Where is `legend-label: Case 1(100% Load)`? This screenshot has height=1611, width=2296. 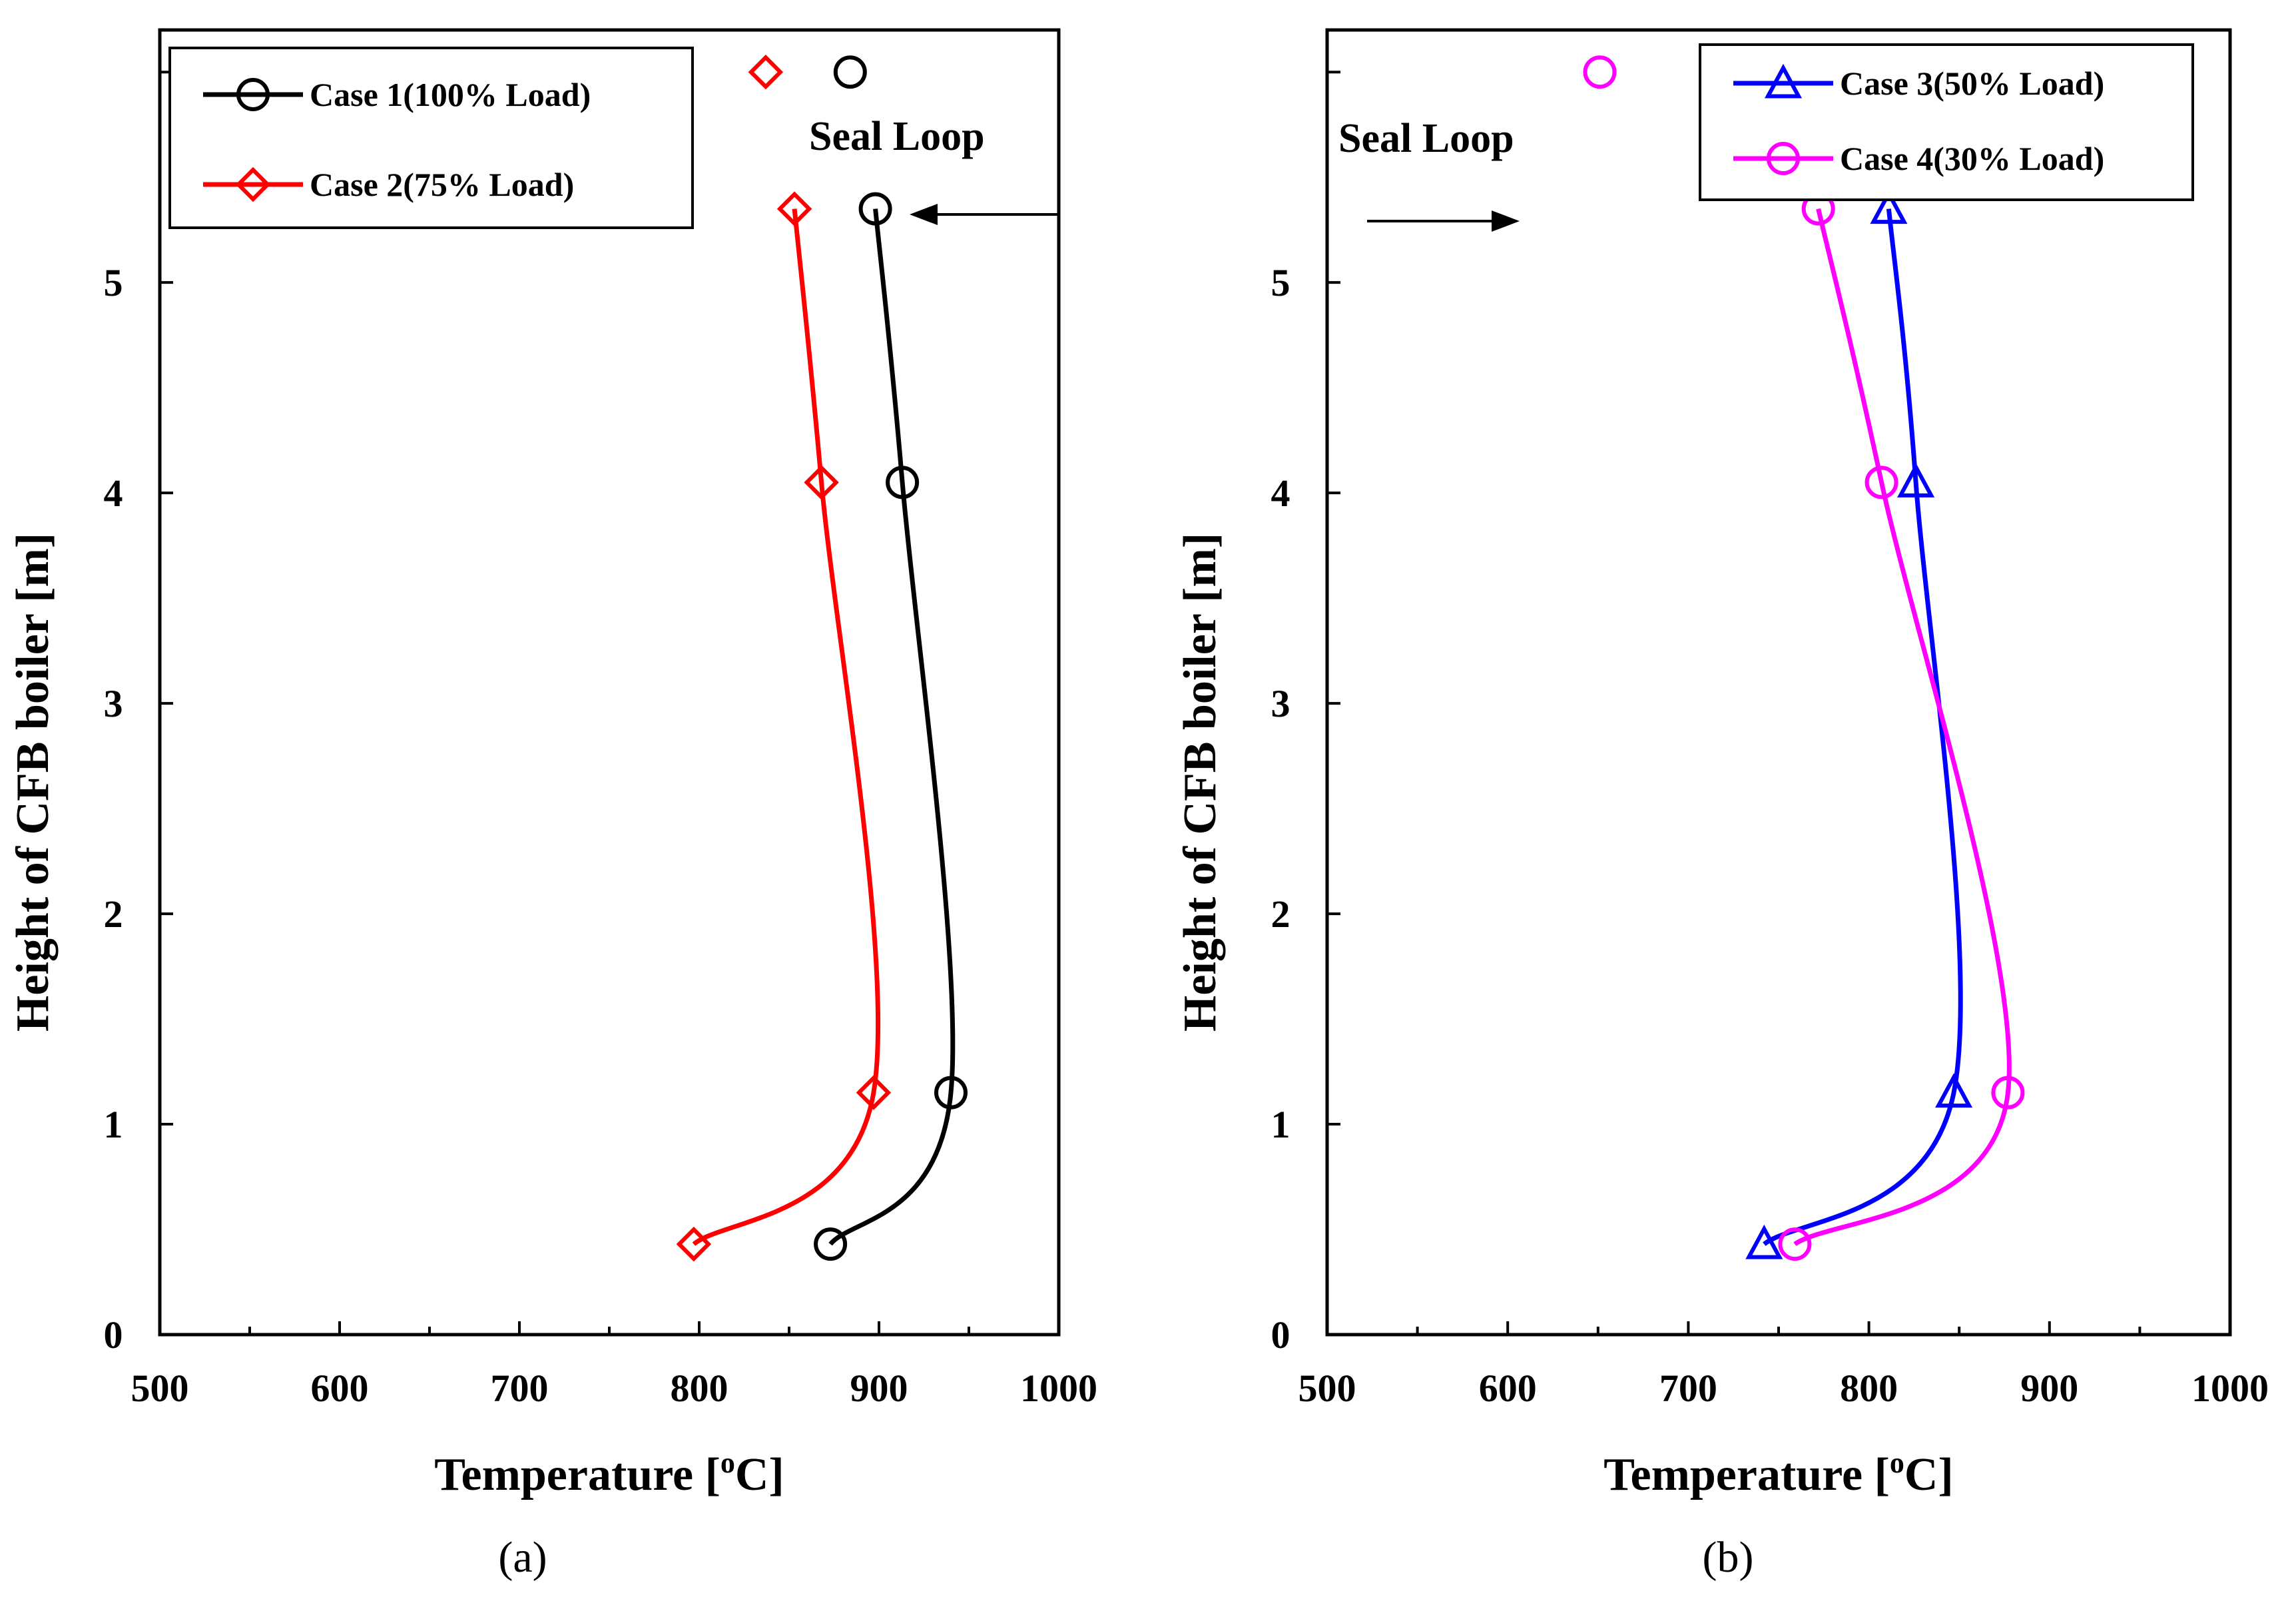
legend-label: Case 1(100% Load) is located at coordinates (450, 94).